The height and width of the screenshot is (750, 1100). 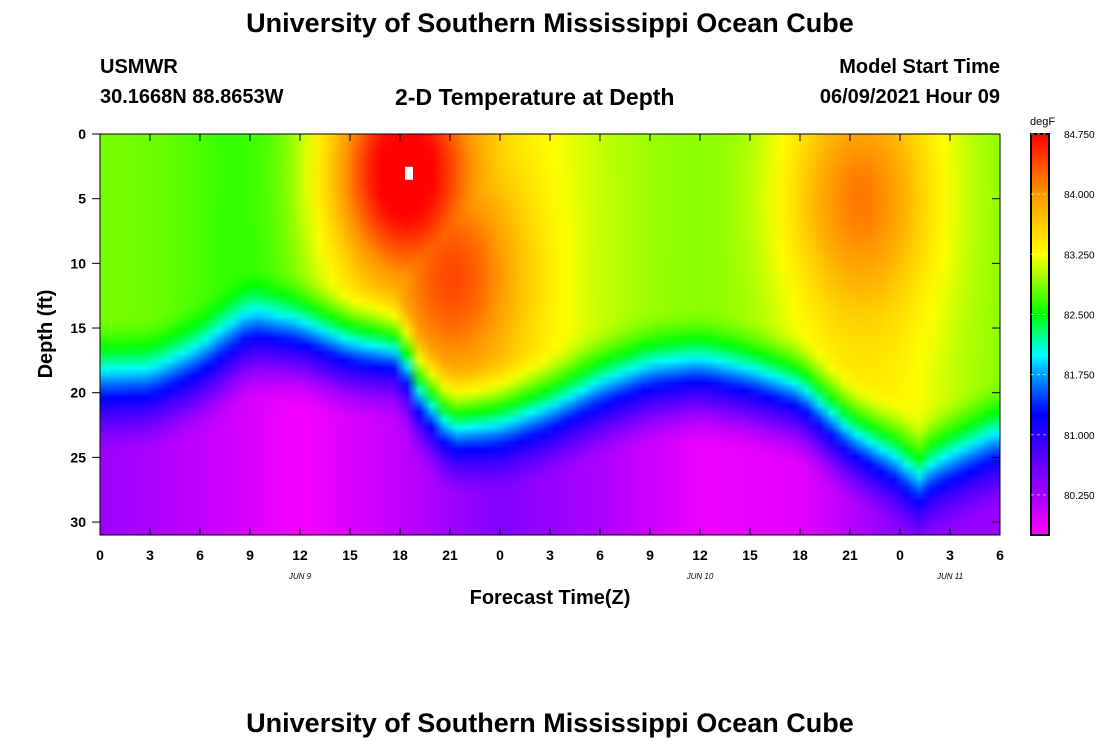 I want to click on colorbar-unit: degF, so click(x=1042, y=122).